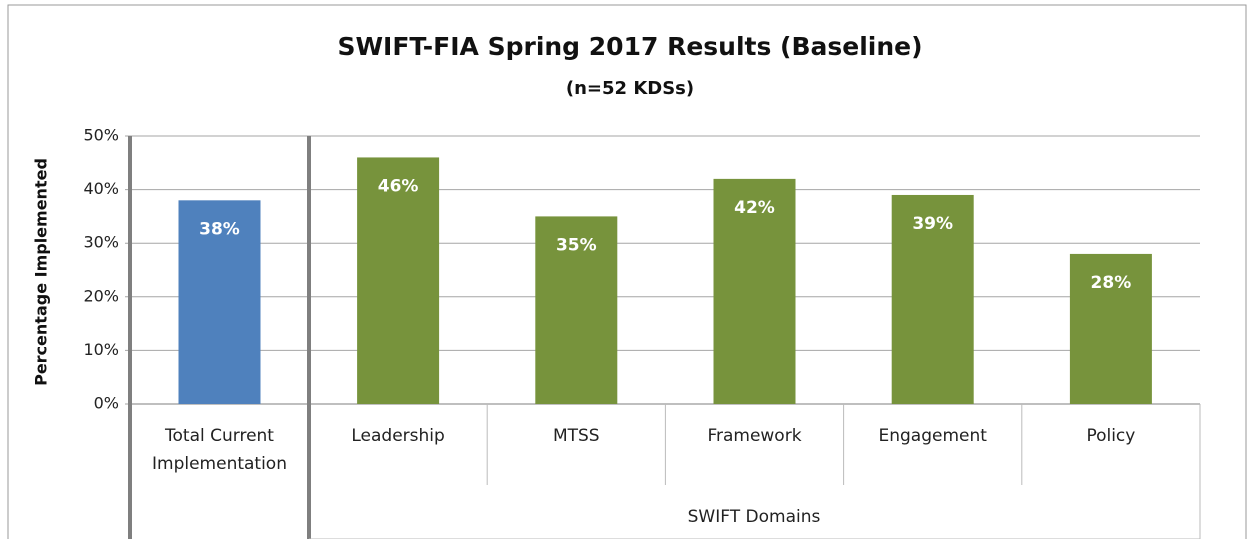 Image resolution: width=1250 pixels, height=539 pixels. I want to click on data-label: 38%, so click(219, 229).